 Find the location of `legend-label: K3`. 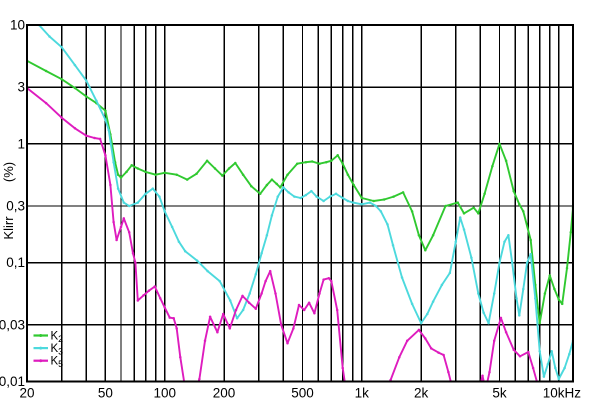

legend-label: K3 is located at coordinates (57, 350).